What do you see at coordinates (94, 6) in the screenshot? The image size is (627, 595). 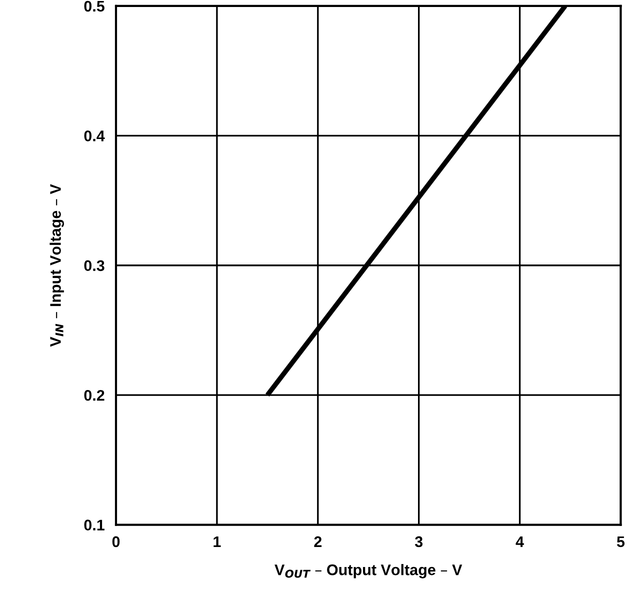 I see `y-tick-label: 0.5` at bounding box center [94, 6].